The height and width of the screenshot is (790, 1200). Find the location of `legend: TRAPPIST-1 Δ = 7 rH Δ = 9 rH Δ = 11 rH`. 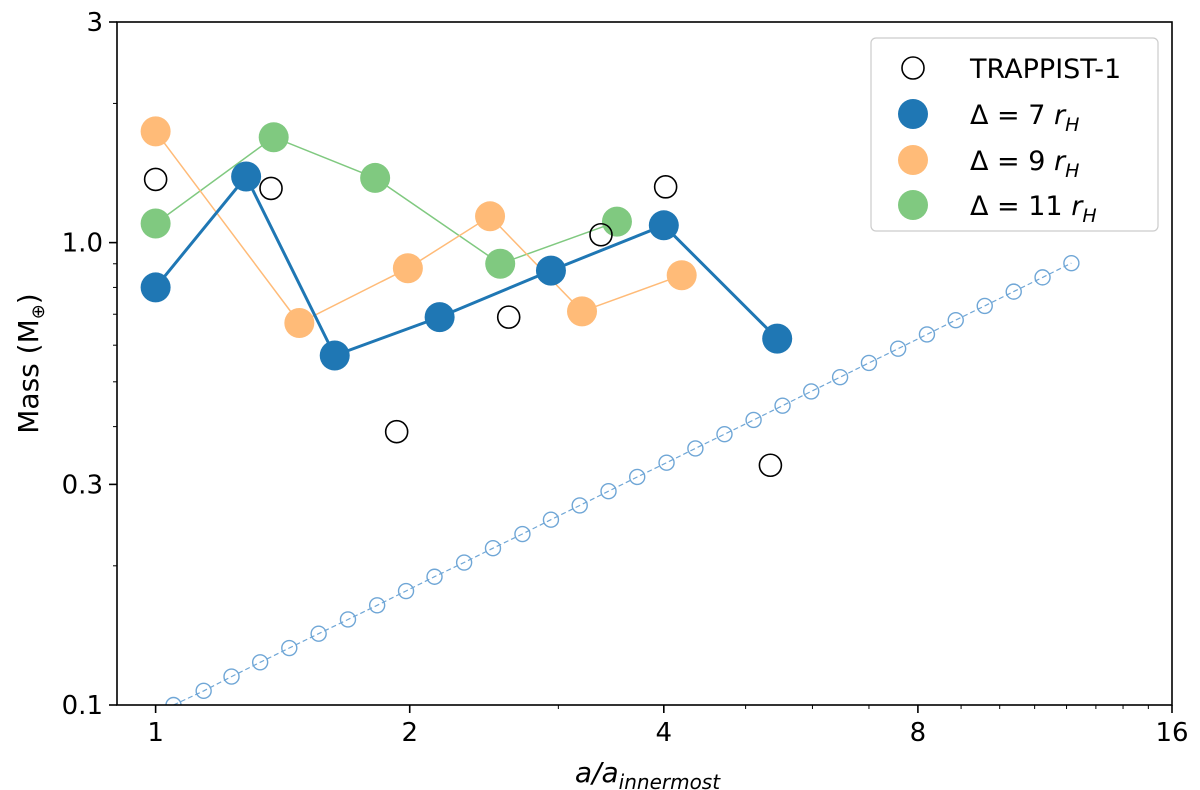

legend: TRAPPIST-1 Δ = 7 rH Δ = 9 rH Δ = 11 rH is located at coordinates (1014, 134).